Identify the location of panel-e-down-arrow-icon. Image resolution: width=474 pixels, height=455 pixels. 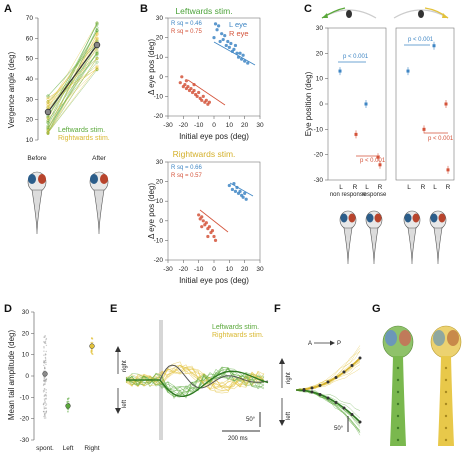
(118, 401).